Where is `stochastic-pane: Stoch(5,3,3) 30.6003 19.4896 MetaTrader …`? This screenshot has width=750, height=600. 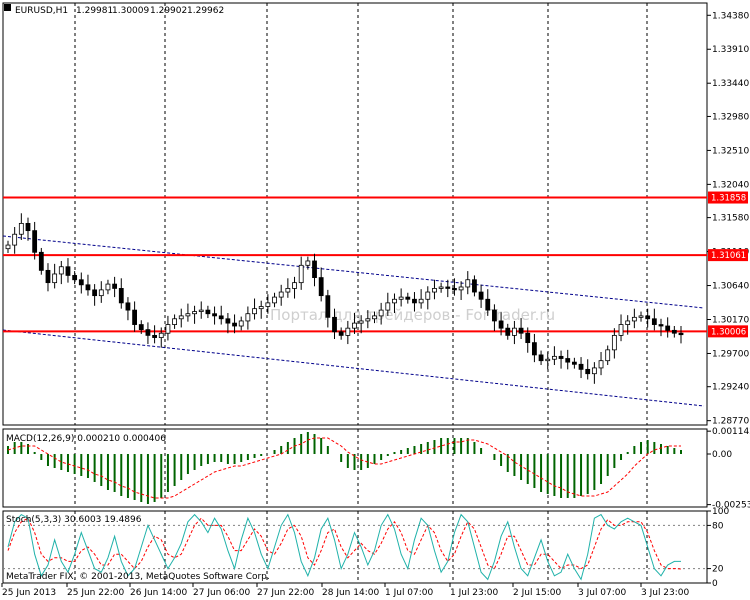
stochastic-pane: Stoch(5,3,3) 30.6003 19.4896 MetaTrader … is located at coordinates (355, 547).